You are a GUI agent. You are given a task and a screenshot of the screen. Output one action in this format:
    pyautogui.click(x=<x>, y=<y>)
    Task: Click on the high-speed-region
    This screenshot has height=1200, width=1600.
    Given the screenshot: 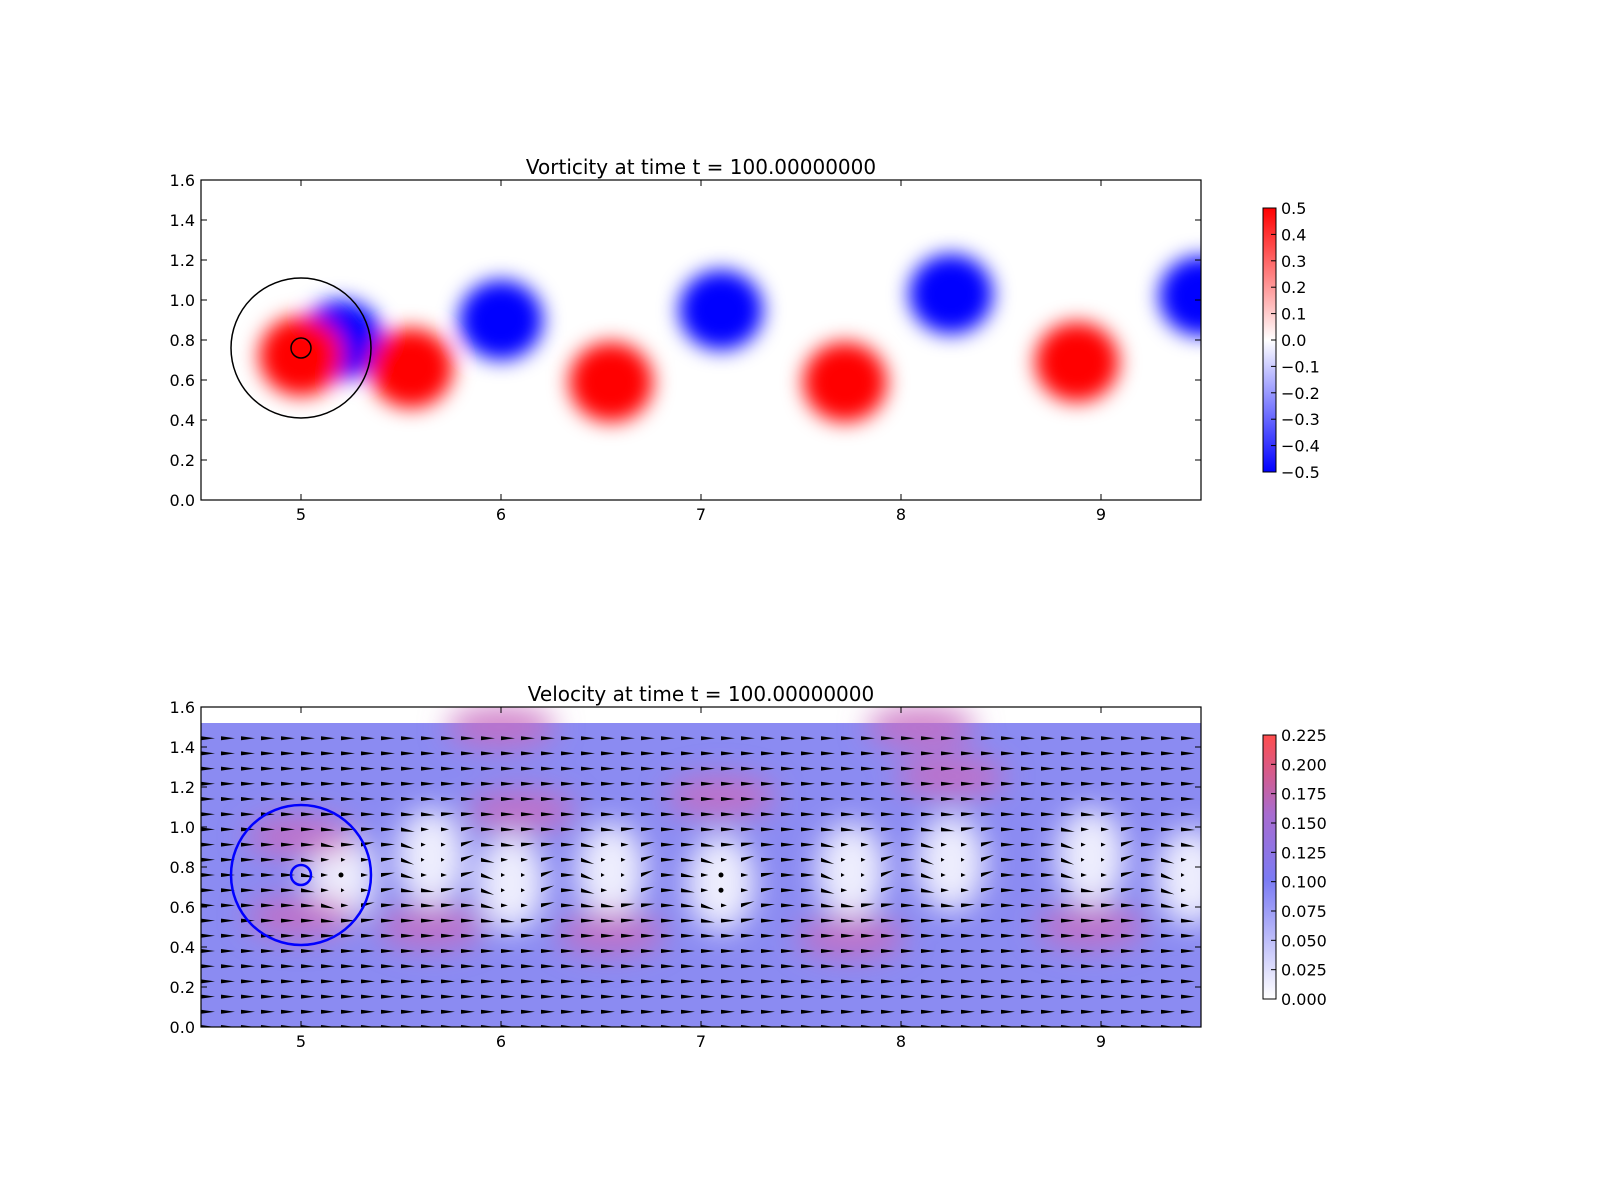 What is the action you would take?
    pyautogui.click(x=951, y=777)
    